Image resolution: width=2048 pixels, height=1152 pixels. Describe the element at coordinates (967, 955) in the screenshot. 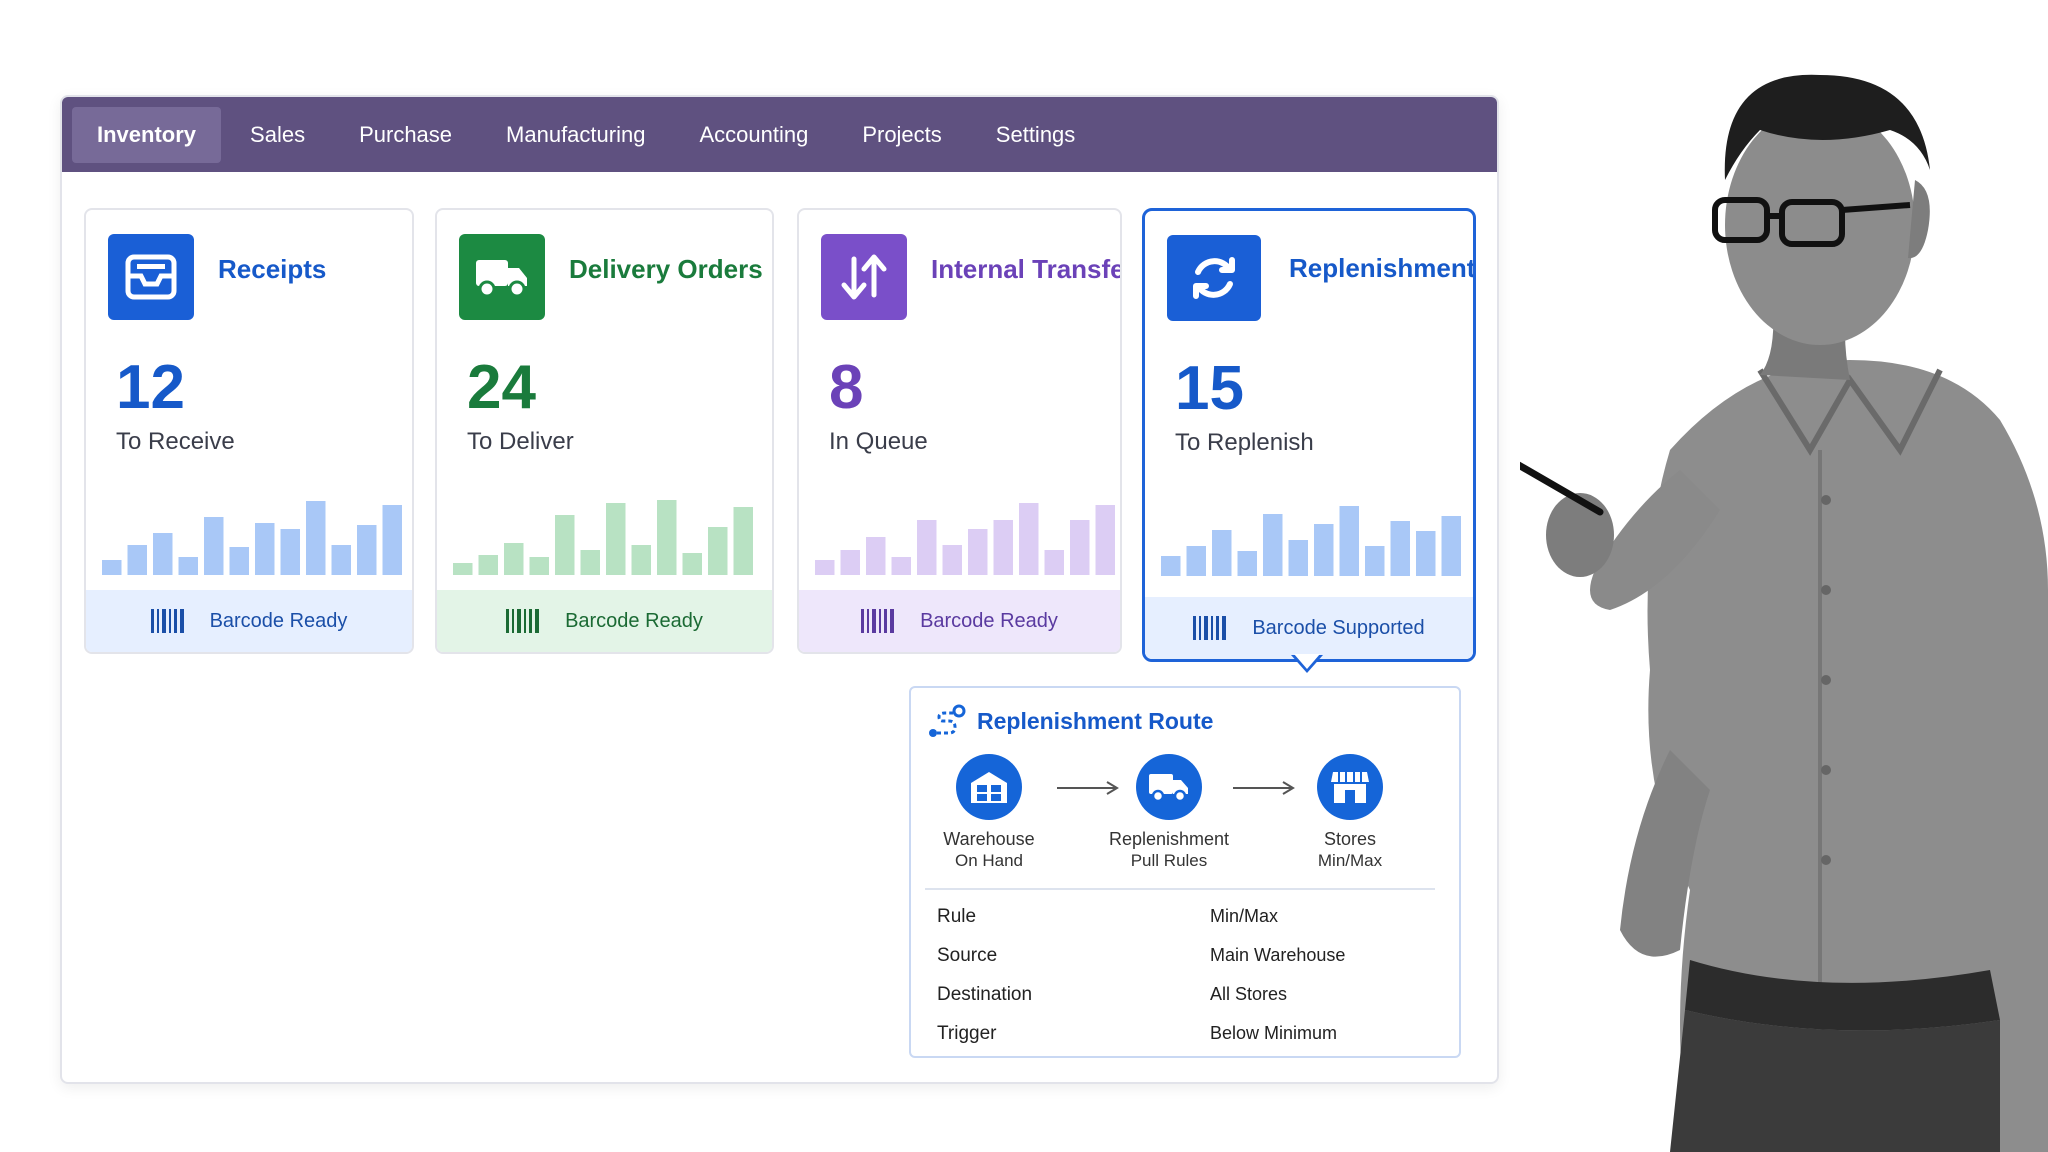

I see `rule-key: Source` at that location.